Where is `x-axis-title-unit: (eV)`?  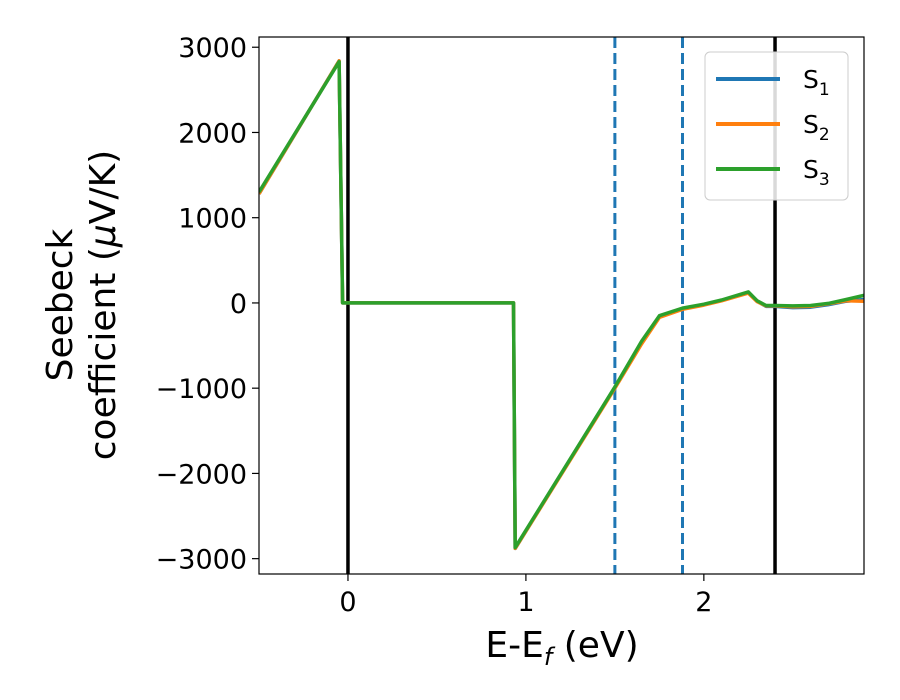 x-axis-title-unit: (eV) is located at coordinates (595, 645).